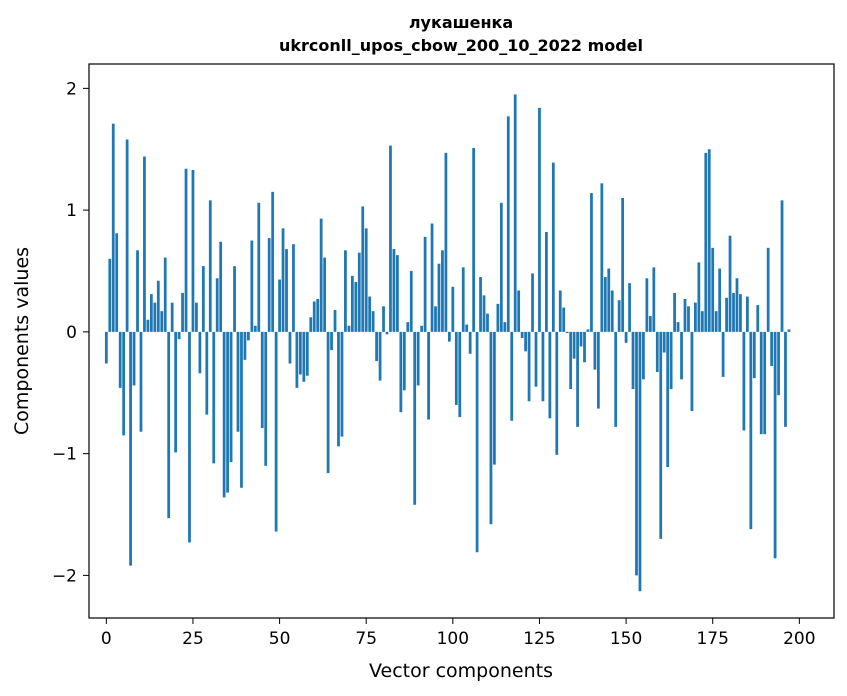  What do you see at coordinates (64, 455) in the screenshot?
I see `y-tick-label: −1` at bounding box center [64, 455].